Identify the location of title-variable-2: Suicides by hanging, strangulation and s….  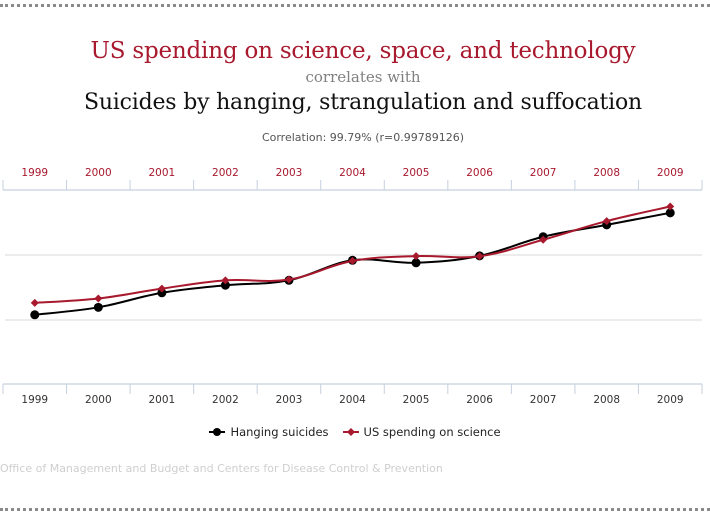
(363, 102).